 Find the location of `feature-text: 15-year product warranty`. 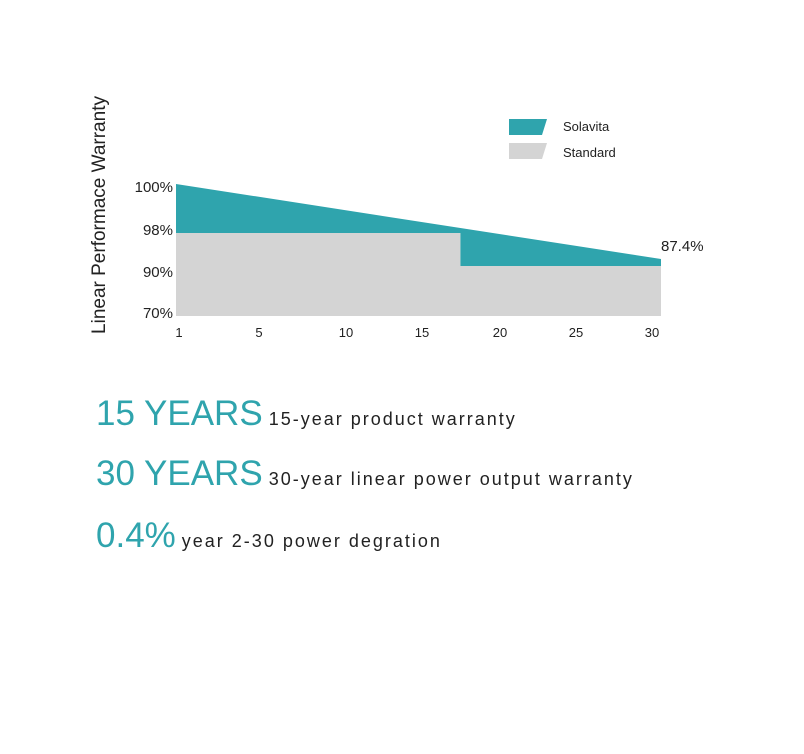

feature-text: 15-year product warranty is located at coordinates (392, 419).